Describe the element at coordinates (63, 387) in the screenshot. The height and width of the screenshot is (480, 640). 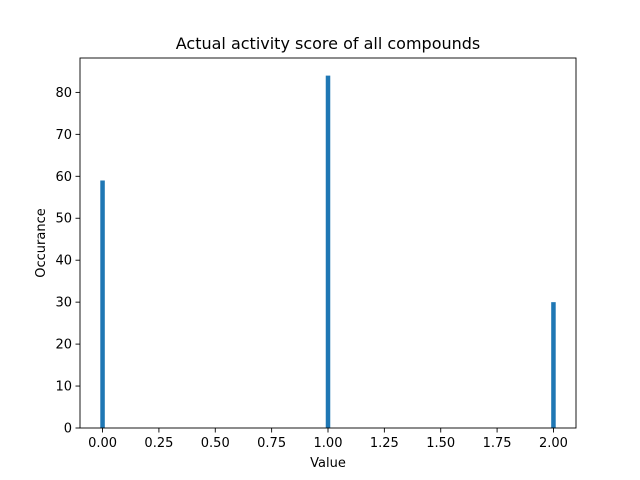
I see `y-tick-label: 10` at that location.